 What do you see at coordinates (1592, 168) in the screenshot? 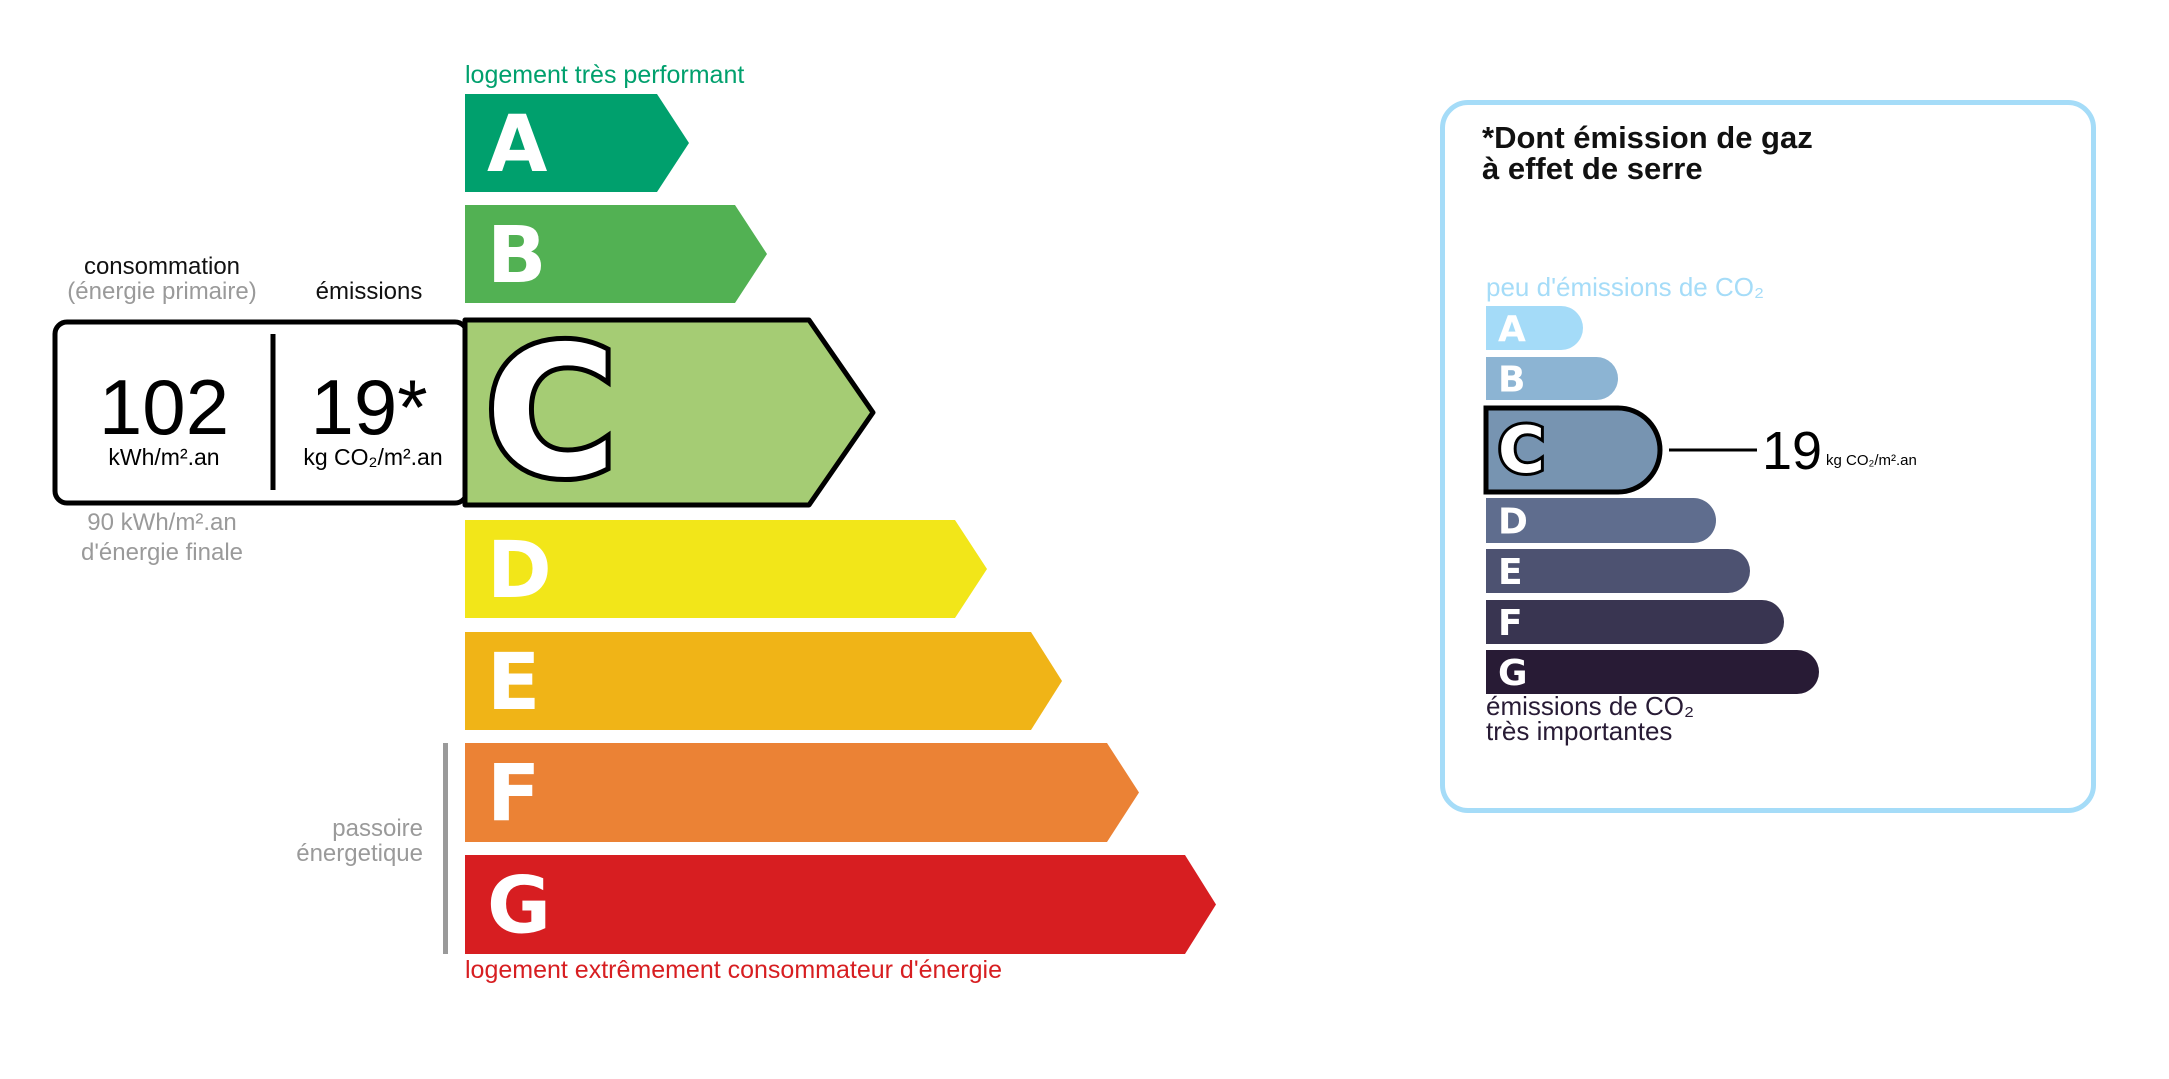
I see `ghg-title-line2: à effet de serre` at bounding box center [1592, 168].